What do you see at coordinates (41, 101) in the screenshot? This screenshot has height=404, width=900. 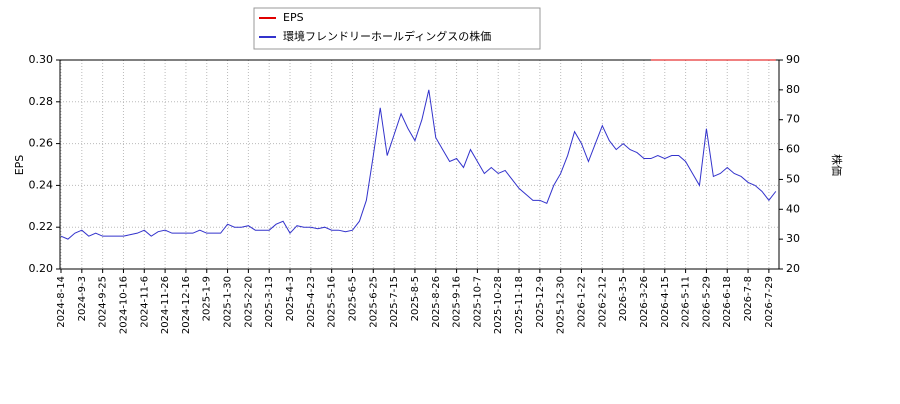 I see `y-tick-label: 0.28` at bounding box center [41, 101].